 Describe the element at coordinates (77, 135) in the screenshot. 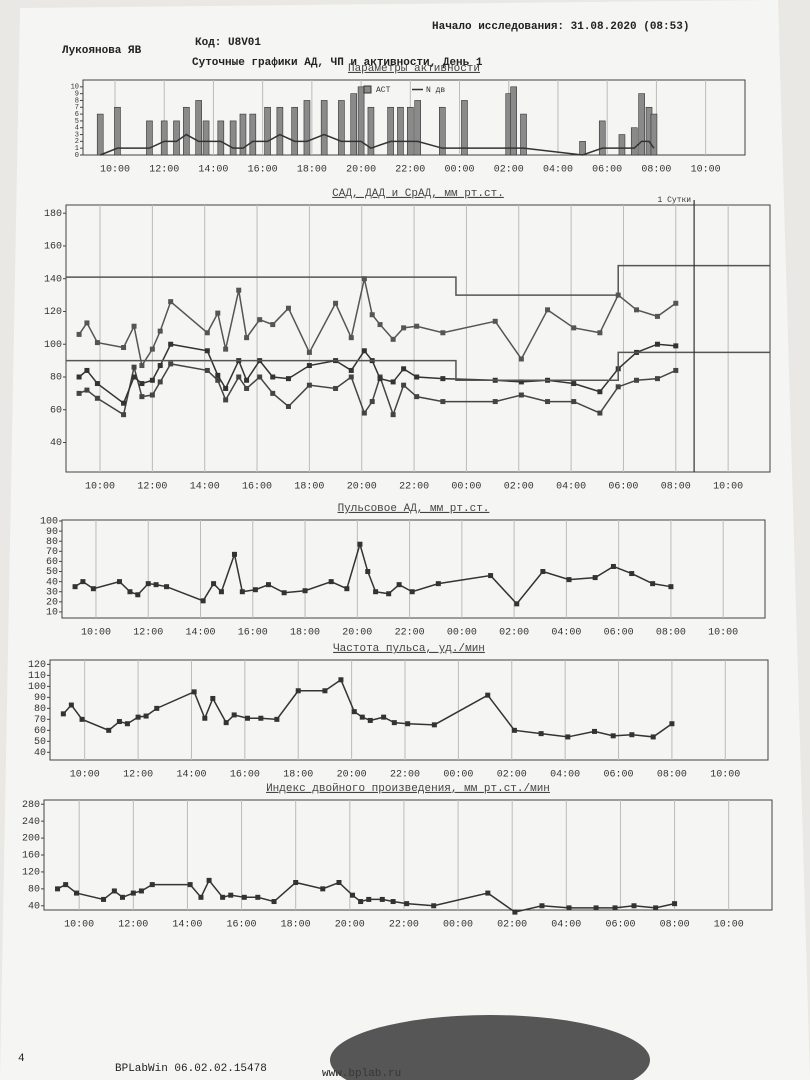

I see `y-tick-label: 3` at that location.